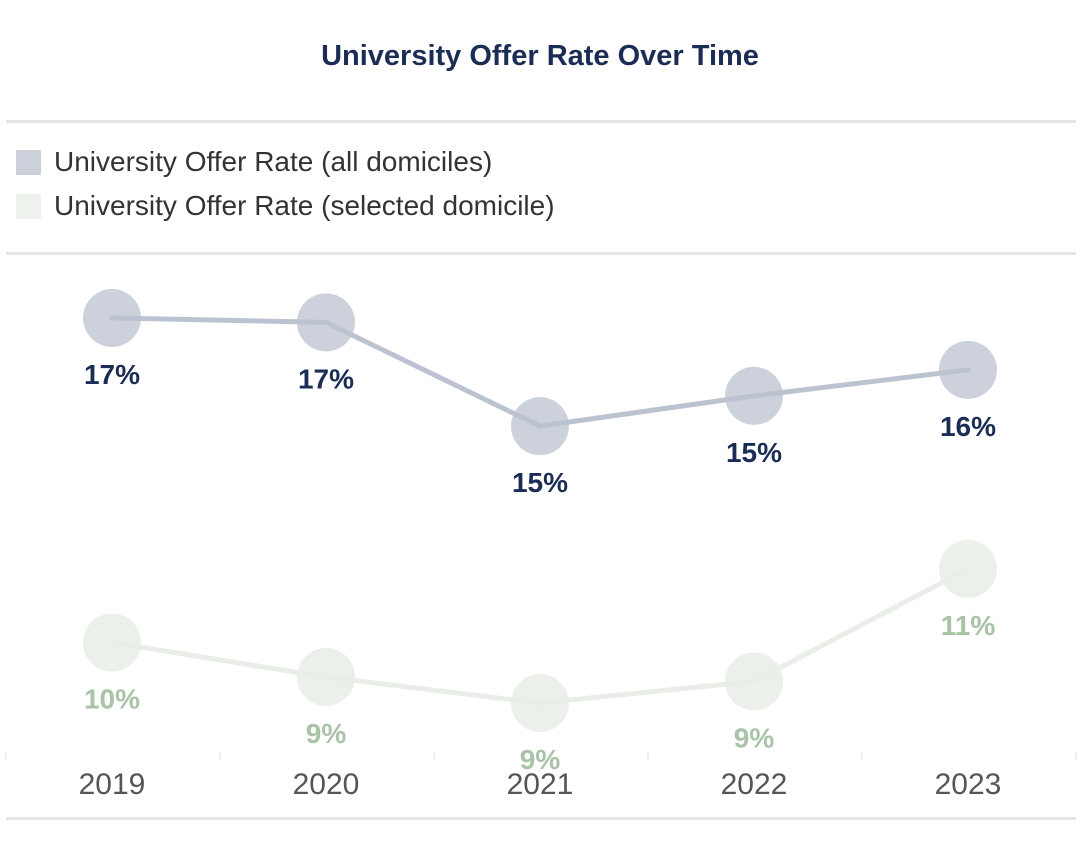 The width and height of the screenshot is (1080, 866). What do you see at coordinates (112, 784) in the screenshot?
I see `x-tick-label-2019: 2019` at bounding box center [112, 784].